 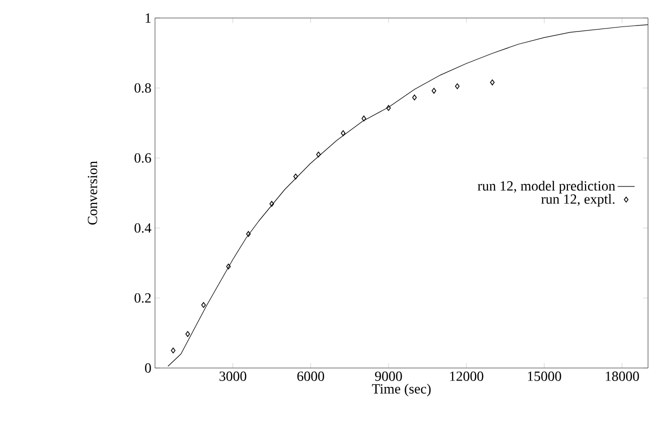 What do you see at coordinates (143, 158) in the screenshot?
I see `y-tick-label: 0.6` at bounding box center [143, 158].